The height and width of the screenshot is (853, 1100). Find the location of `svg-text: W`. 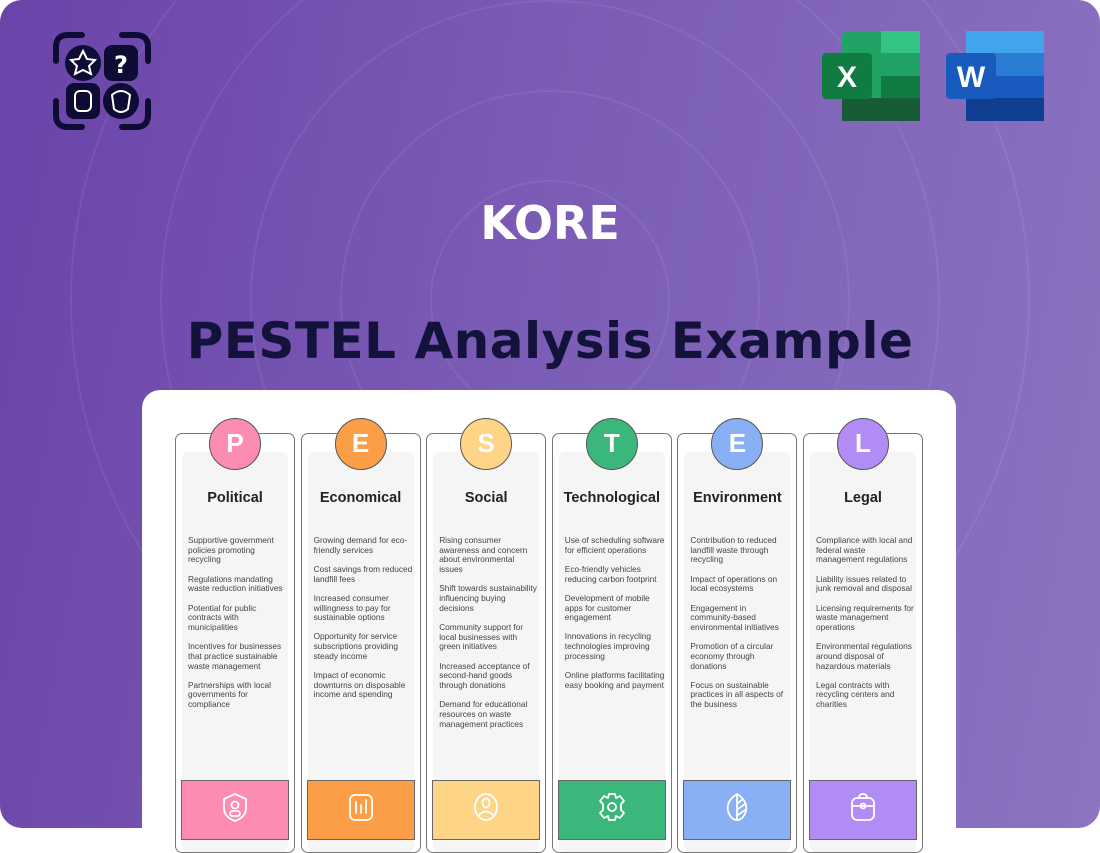

svg-text: W is located at coordinates (971, 77).